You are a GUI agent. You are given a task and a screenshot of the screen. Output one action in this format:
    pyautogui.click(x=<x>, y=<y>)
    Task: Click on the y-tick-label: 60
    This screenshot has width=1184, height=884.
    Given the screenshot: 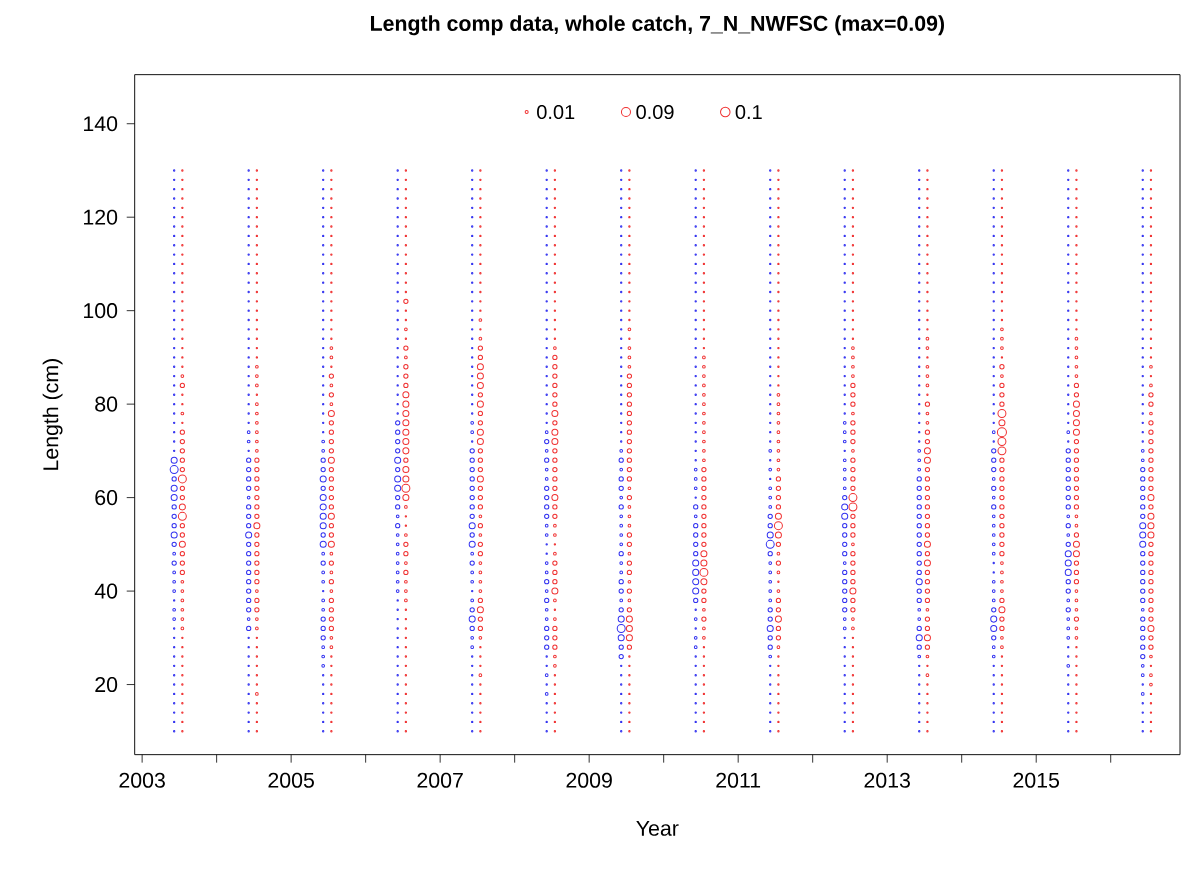 What is the action you would take?
    pyautogui.click(x=106, y=498)
    